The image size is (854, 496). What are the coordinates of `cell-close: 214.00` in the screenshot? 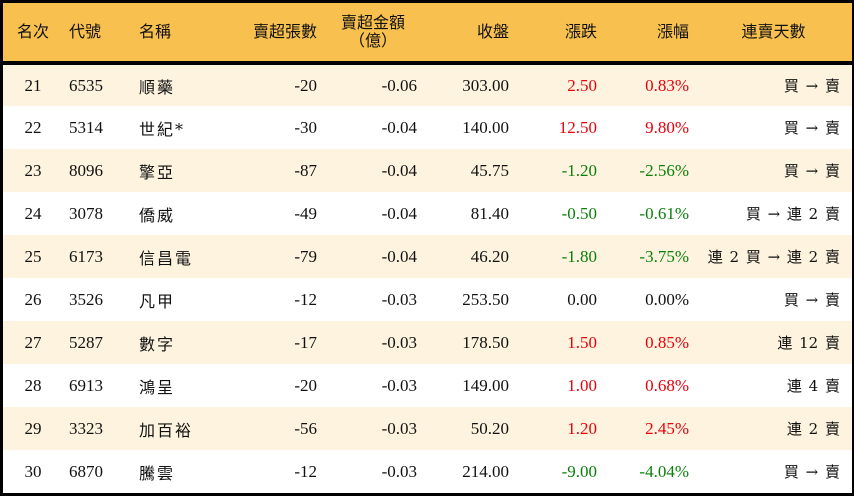 It's located at (485, 471).